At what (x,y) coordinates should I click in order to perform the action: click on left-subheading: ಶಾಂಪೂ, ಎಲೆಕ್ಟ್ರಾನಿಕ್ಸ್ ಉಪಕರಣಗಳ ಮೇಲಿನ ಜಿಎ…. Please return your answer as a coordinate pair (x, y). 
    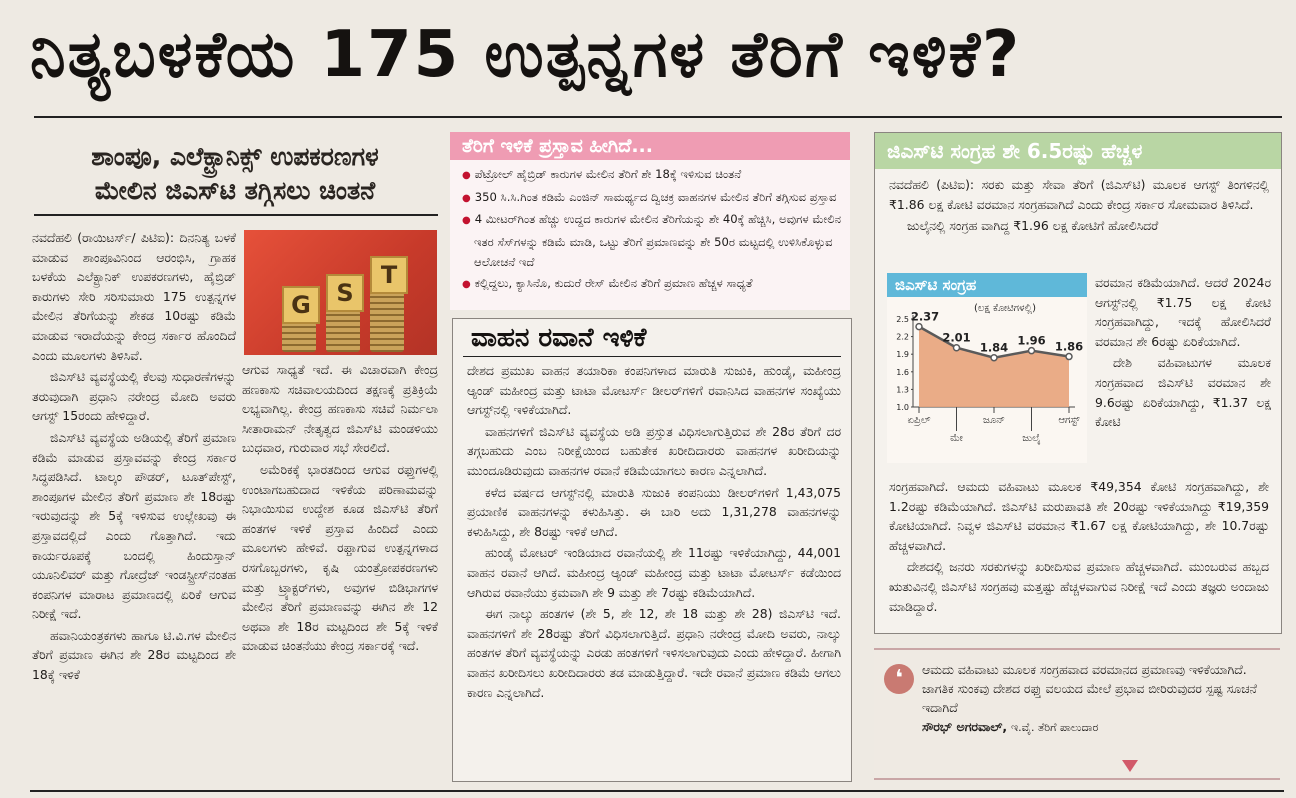
    Looking at the image, I should click on (235, 174).